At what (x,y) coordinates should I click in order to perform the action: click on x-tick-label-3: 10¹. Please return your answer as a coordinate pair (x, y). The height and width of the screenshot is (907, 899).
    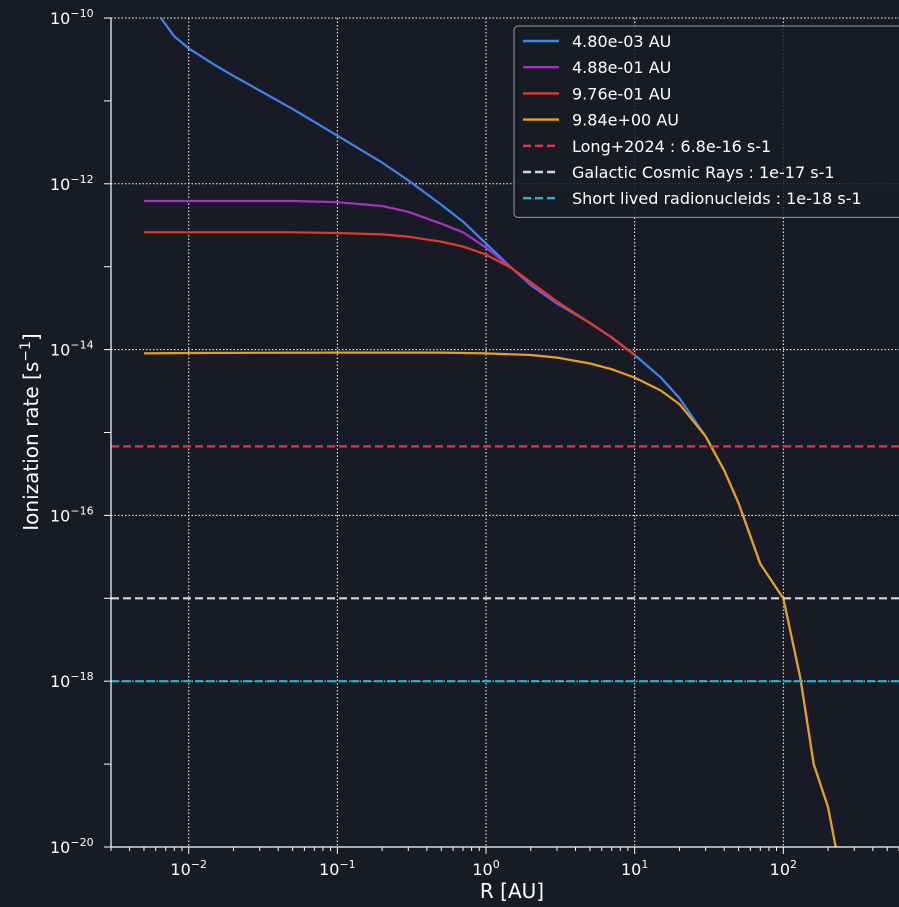
    Looking at the image, I should click on (634, 868).